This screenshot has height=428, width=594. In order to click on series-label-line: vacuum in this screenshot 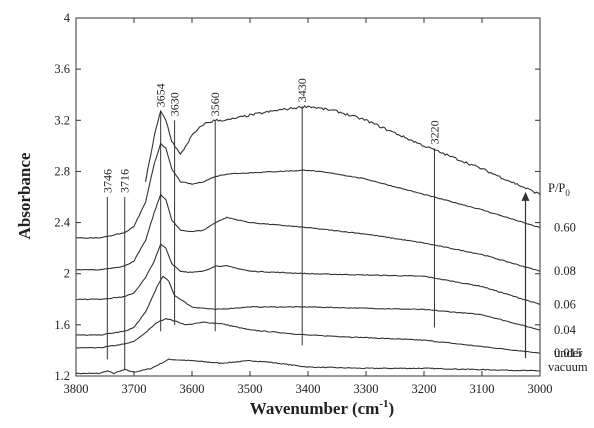, I will do `click(568, 367)`.